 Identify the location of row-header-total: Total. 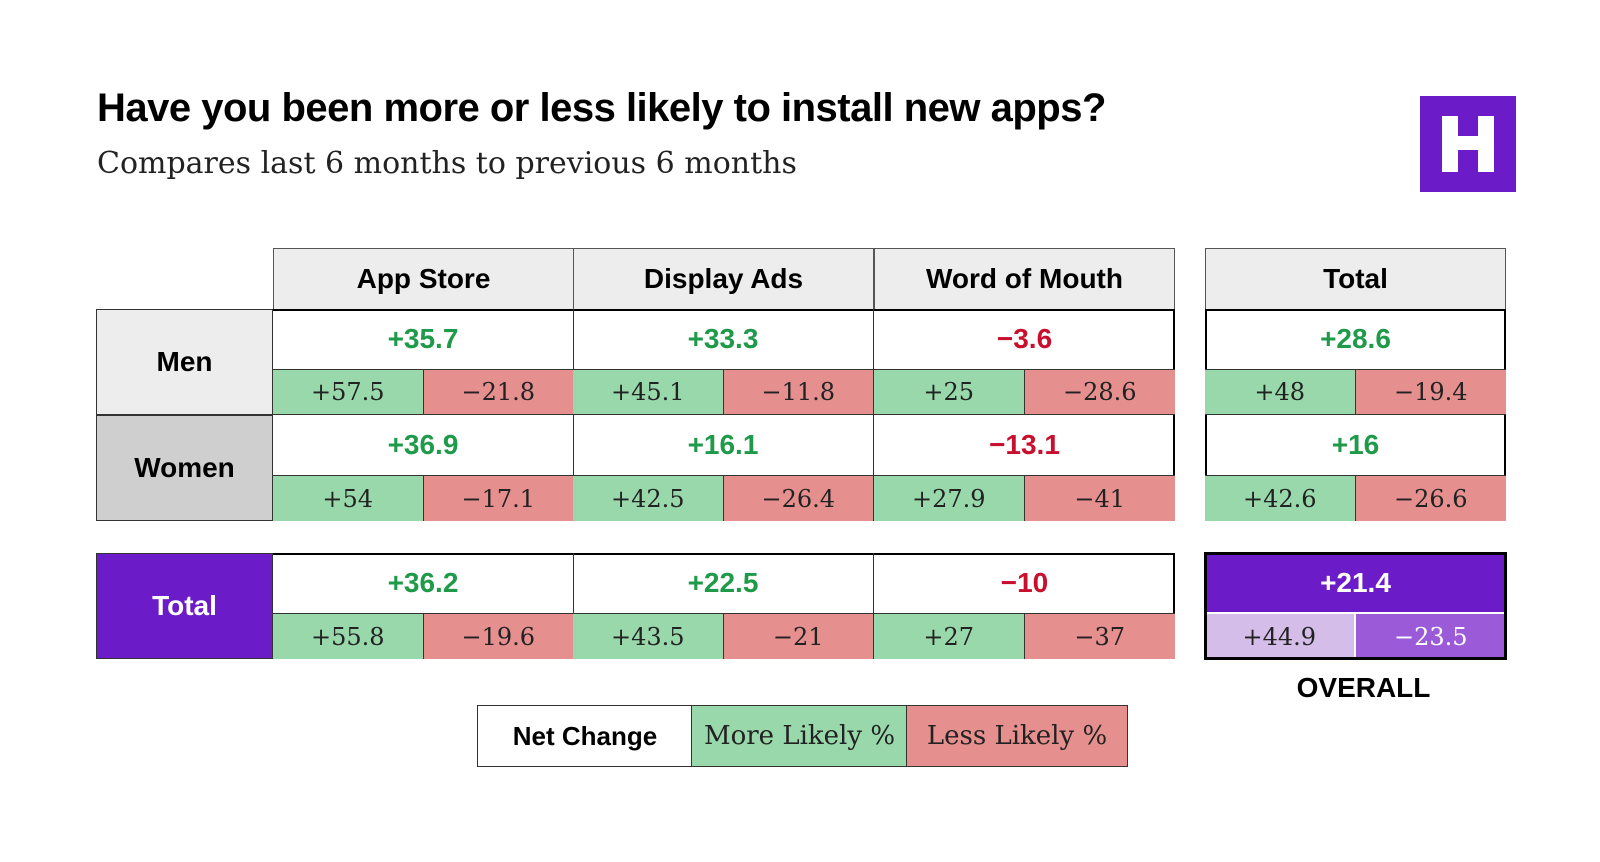
(184, 606).